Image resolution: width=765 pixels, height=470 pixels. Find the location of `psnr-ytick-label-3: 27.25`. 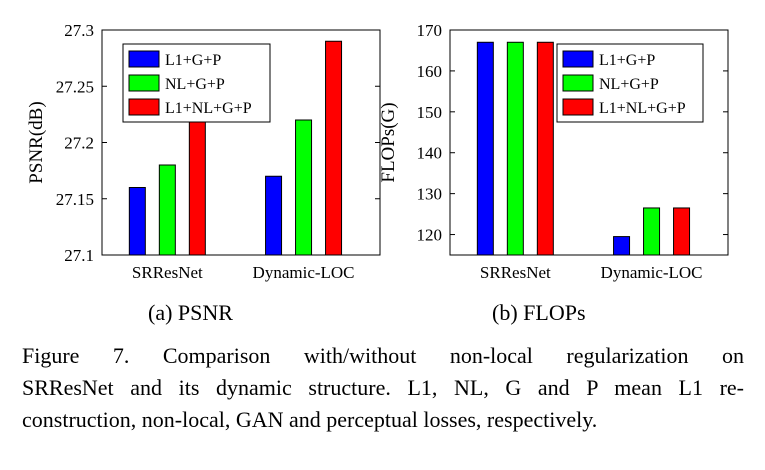

psnr-ytick-label-3: 27.25 is located at coordinates (75, 86).